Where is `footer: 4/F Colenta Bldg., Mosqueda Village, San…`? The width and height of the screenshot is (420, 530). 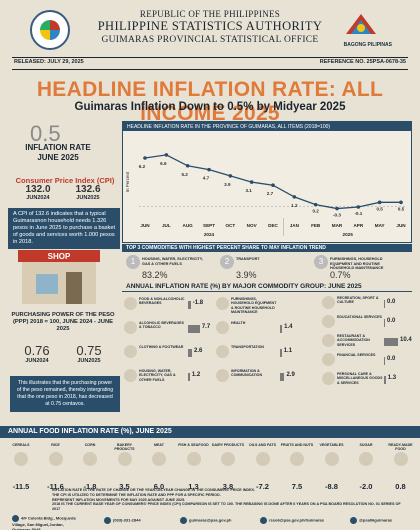 footer: 4/F Colenta Bldg., Mosqueda Village, San… is located at coordinates (210, 522).